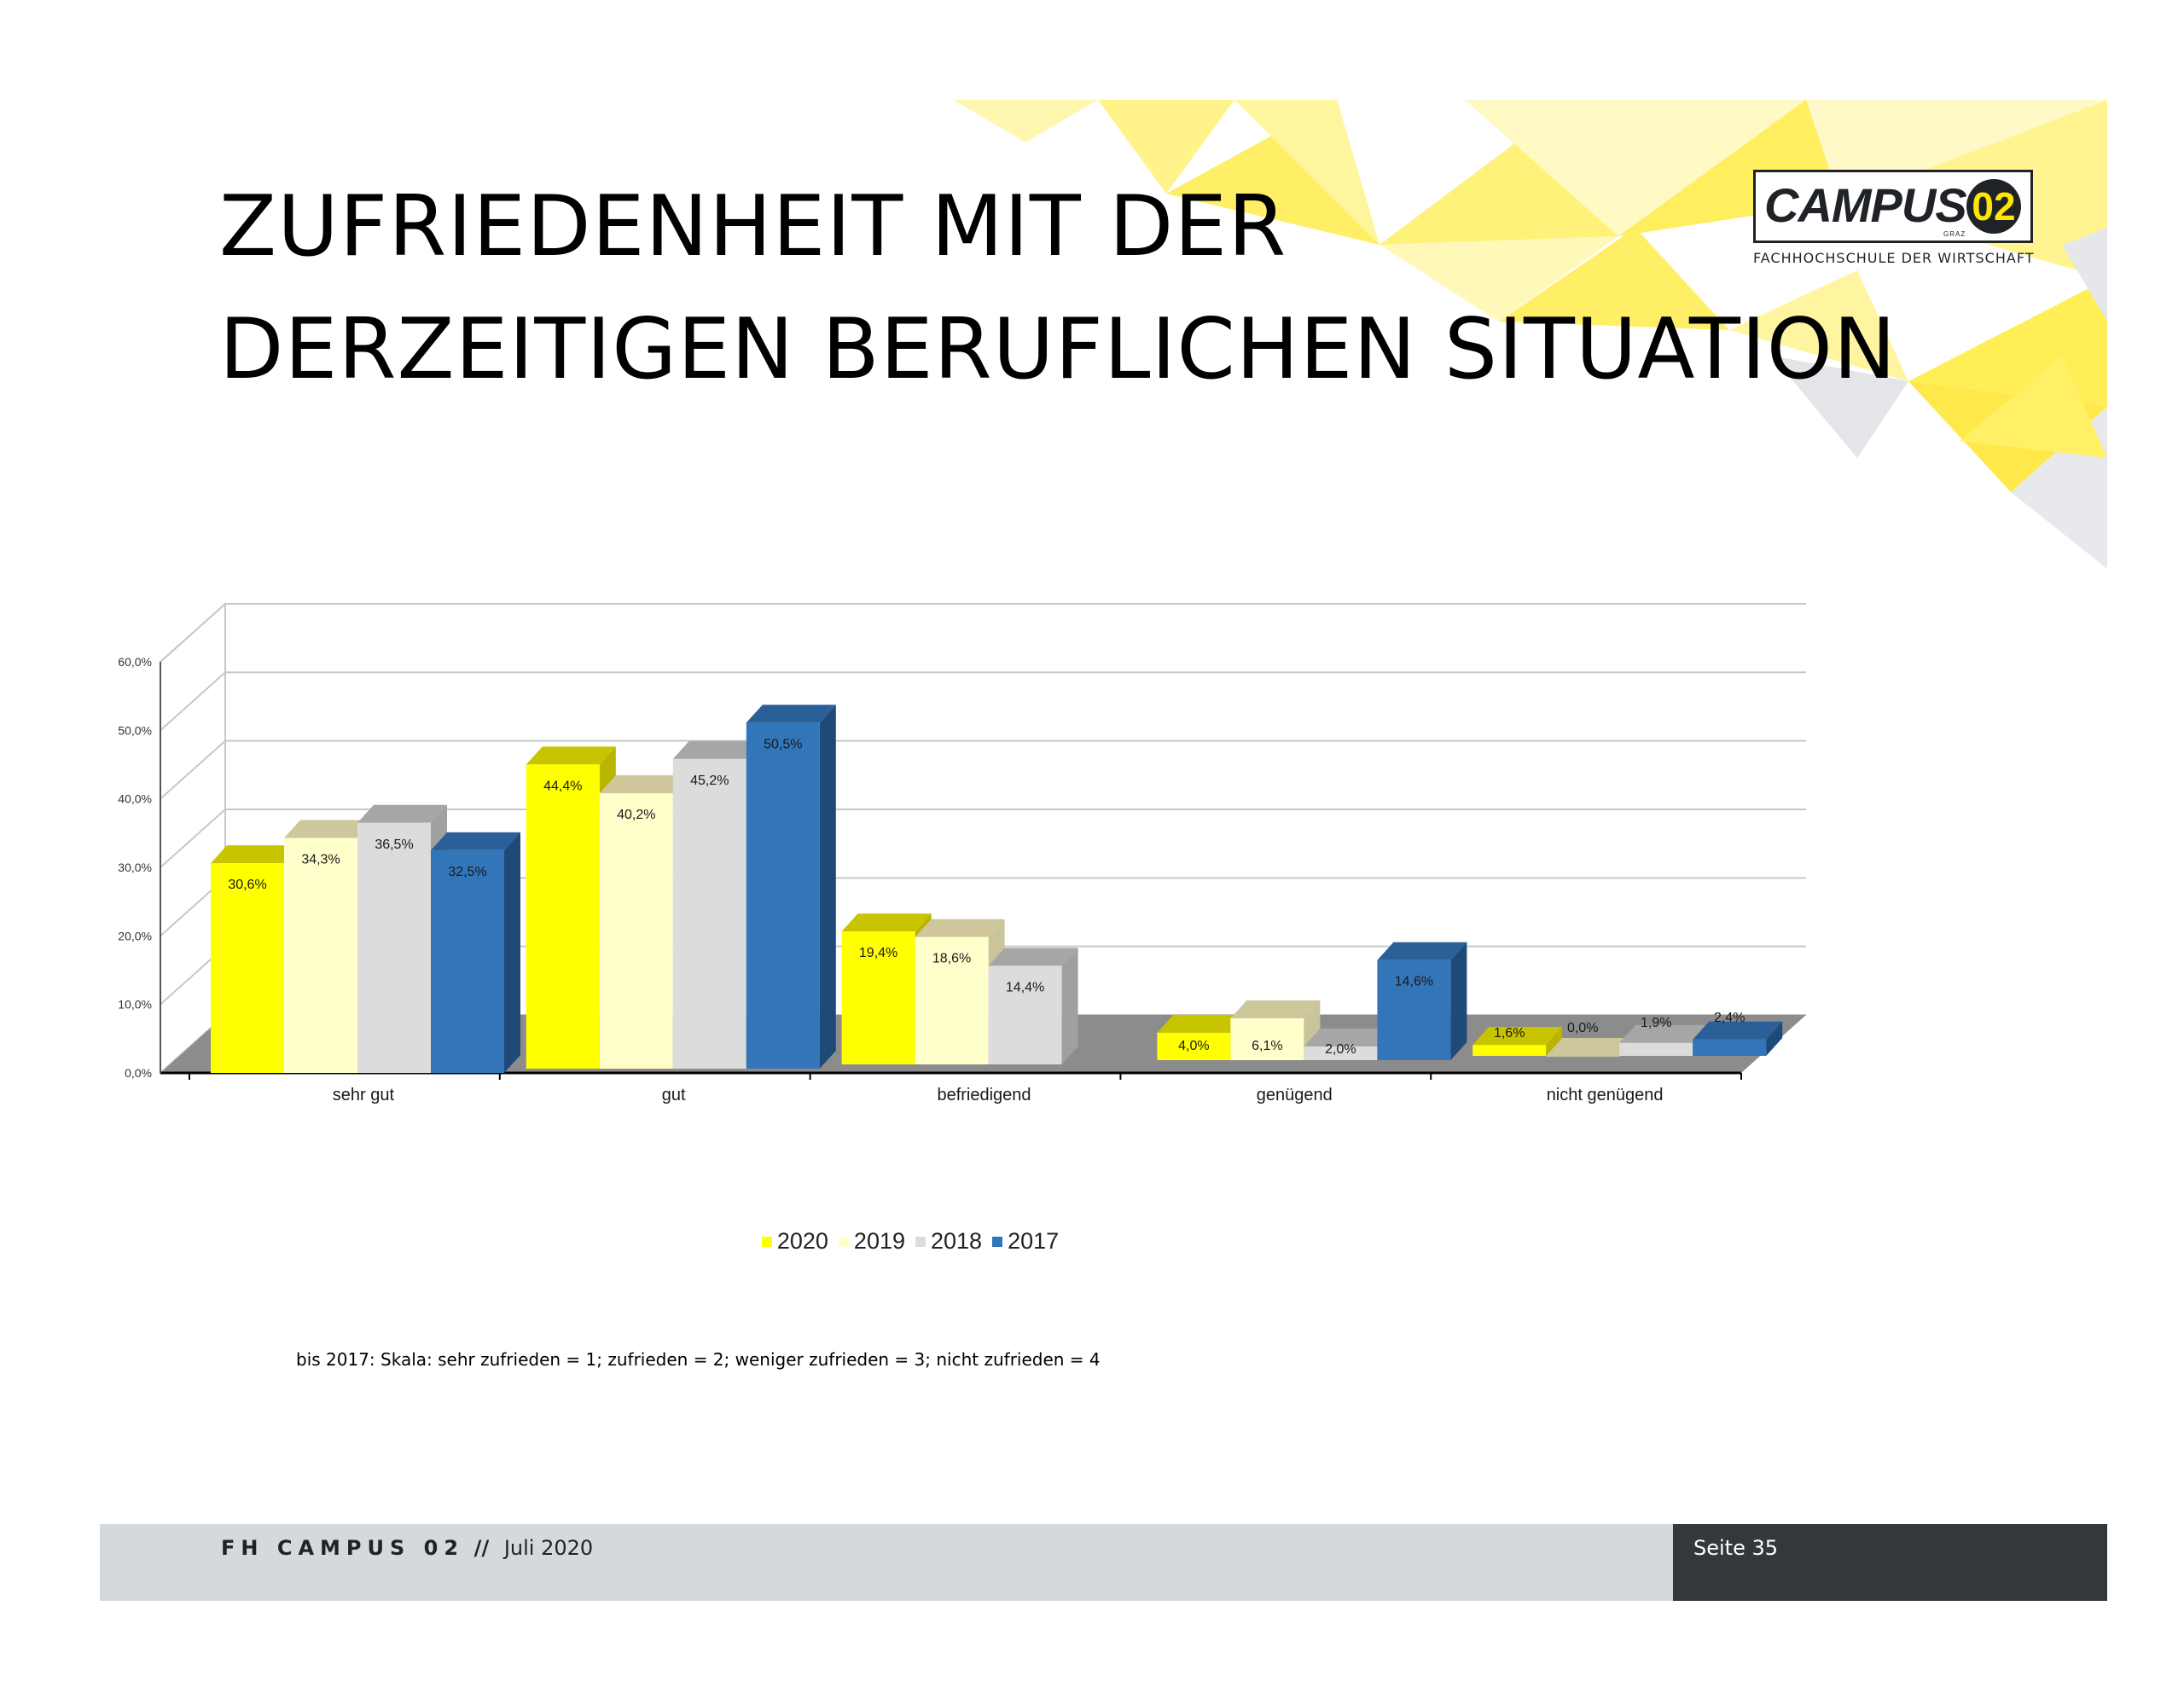 The width and height of the screenshot is (2184, 1687). Describe the element at coordinates (135, 935) in the screenshot. I see `y-tick-label: 20,0%` at that location.